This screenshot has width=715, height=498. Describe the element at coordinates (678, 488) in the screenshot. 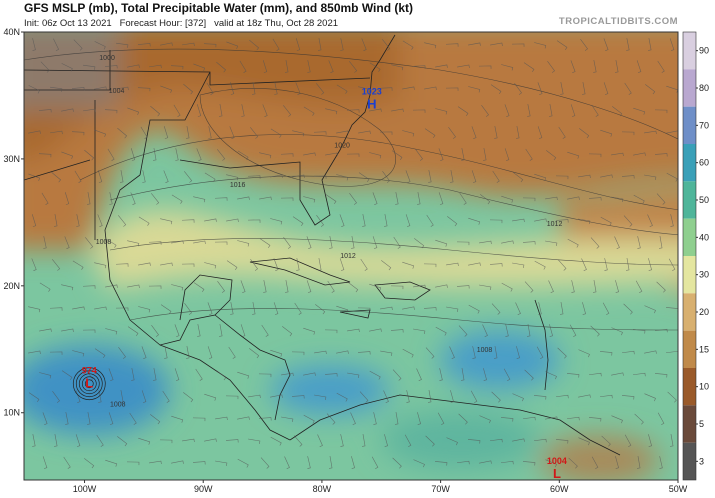

I see `lon-label: 50W` at that location.